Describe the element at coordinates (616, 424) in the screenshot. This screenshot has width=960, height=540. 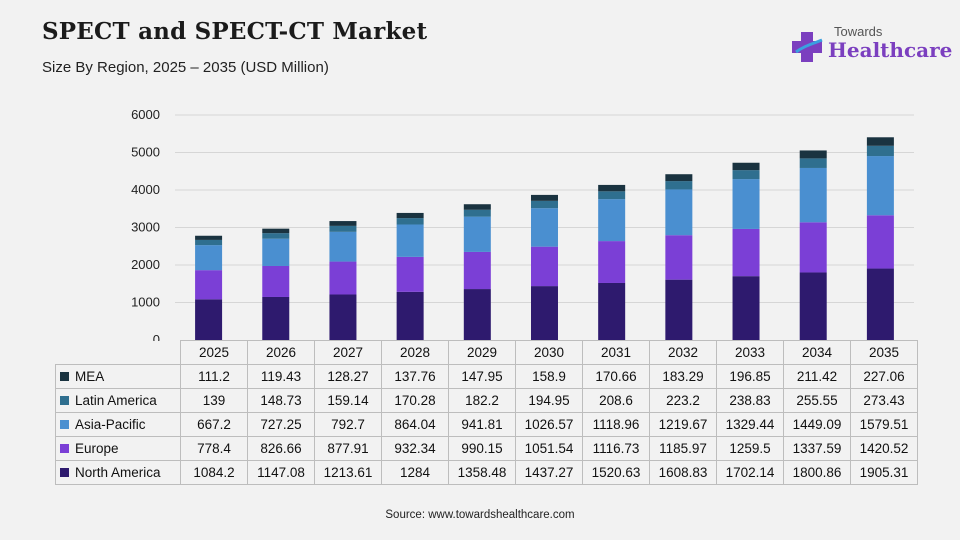
I see `data-label: 1118.96` at that location.